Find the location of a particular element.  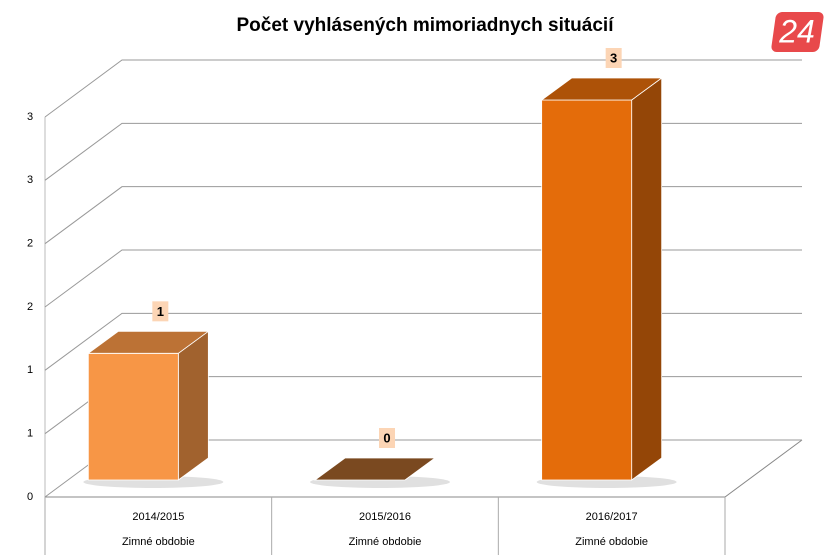

x-tick-label: 2015/2016 is located at coordinates (385, 517).